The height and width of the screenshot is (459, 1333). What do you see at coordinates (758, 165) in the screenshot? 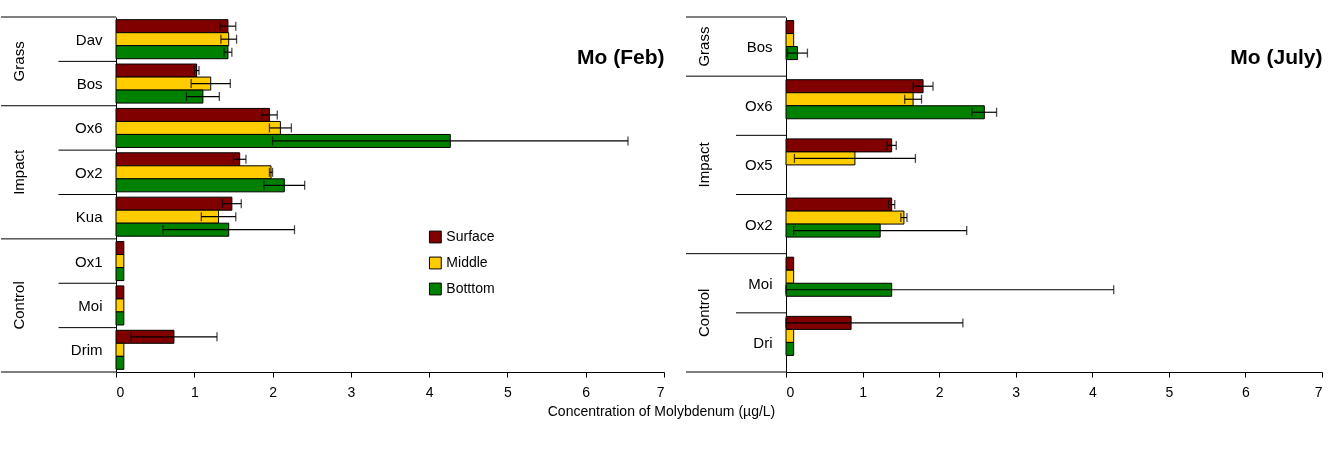
I see `y-tick-label: Ox5` at bounding box center [758, 165].